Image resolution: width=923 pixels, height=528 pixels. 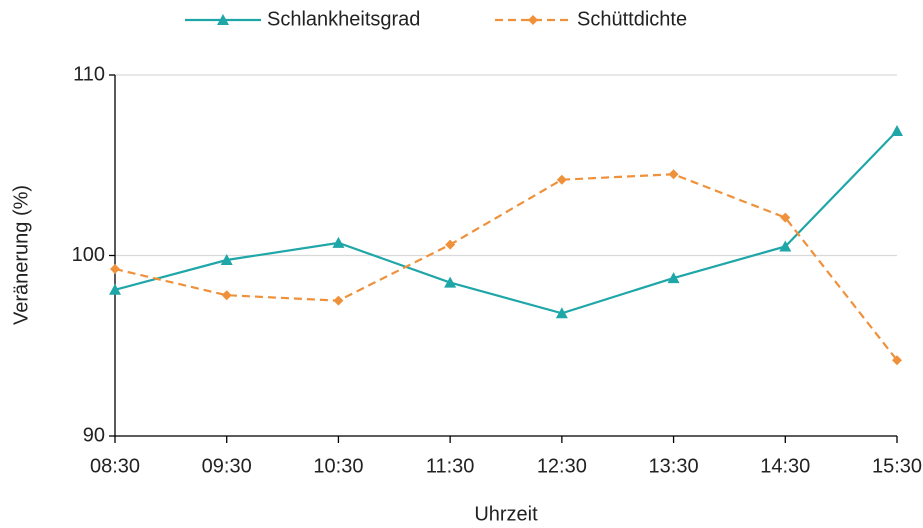 I want to click on legend-label: Schüttdichte, so click(x=632, y=19).